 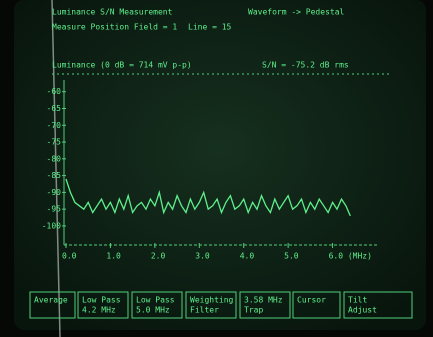 What do you see at coordinates (204, 310) in the screenshot?
I see `softkey-label: Filter` at bounding box center [204, 310].